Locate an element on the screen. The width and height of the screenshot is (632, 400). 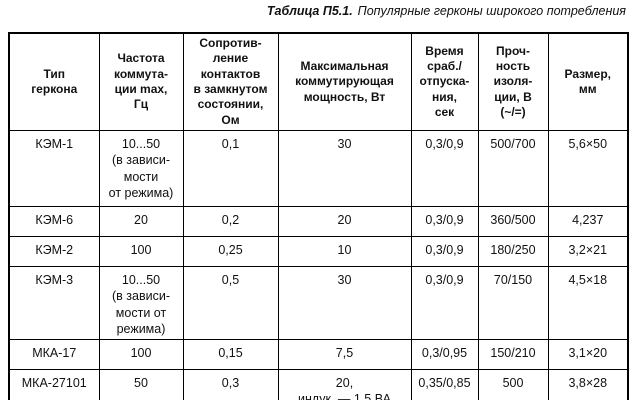
value-cell: 360/500 is located at coordinates (513, 222).